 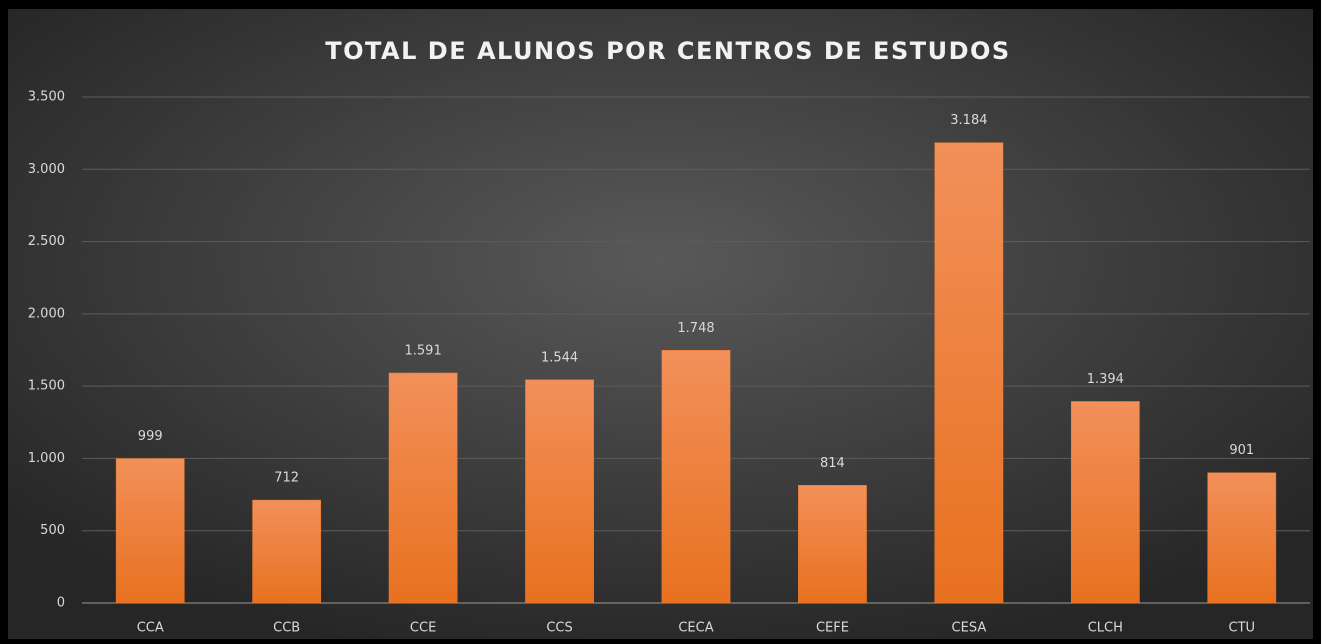 I want to click on x-tick-label: CEFE, so click(x=832, y=628).